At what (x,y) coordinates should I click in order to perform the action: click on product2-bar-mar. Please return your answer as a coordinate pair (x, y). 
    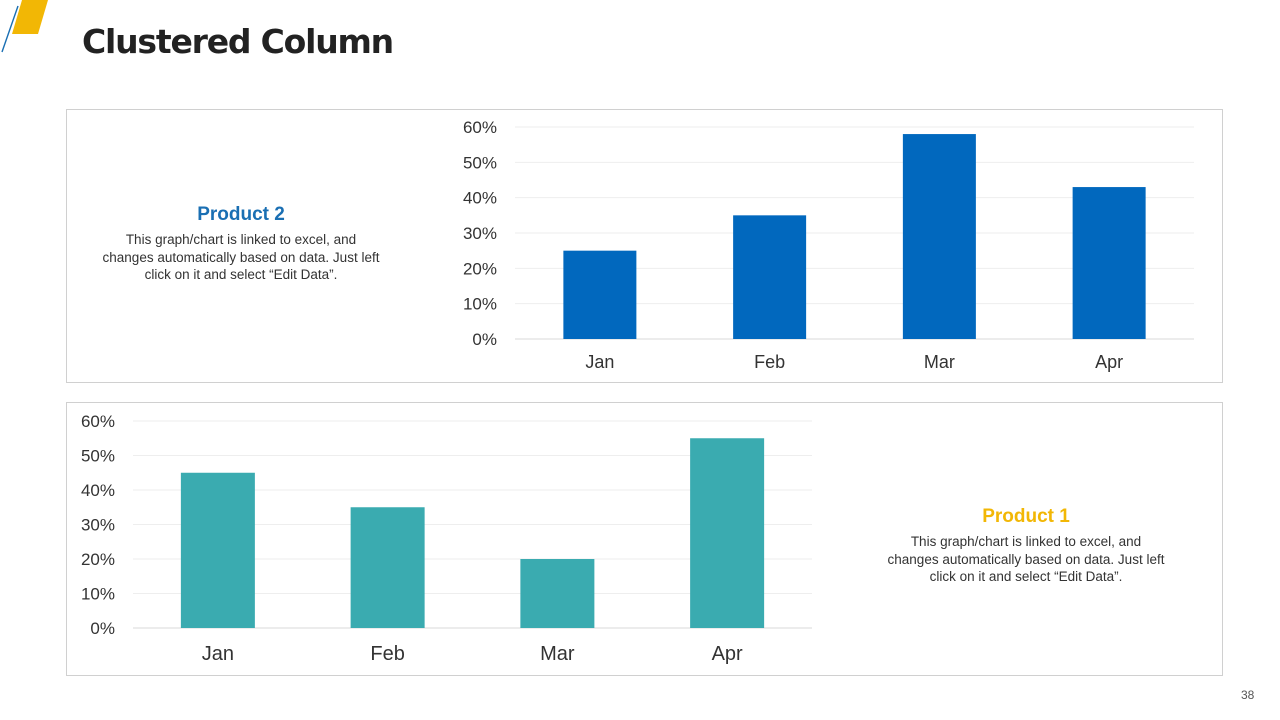
    Looking at the image, I should click on (939, 236).